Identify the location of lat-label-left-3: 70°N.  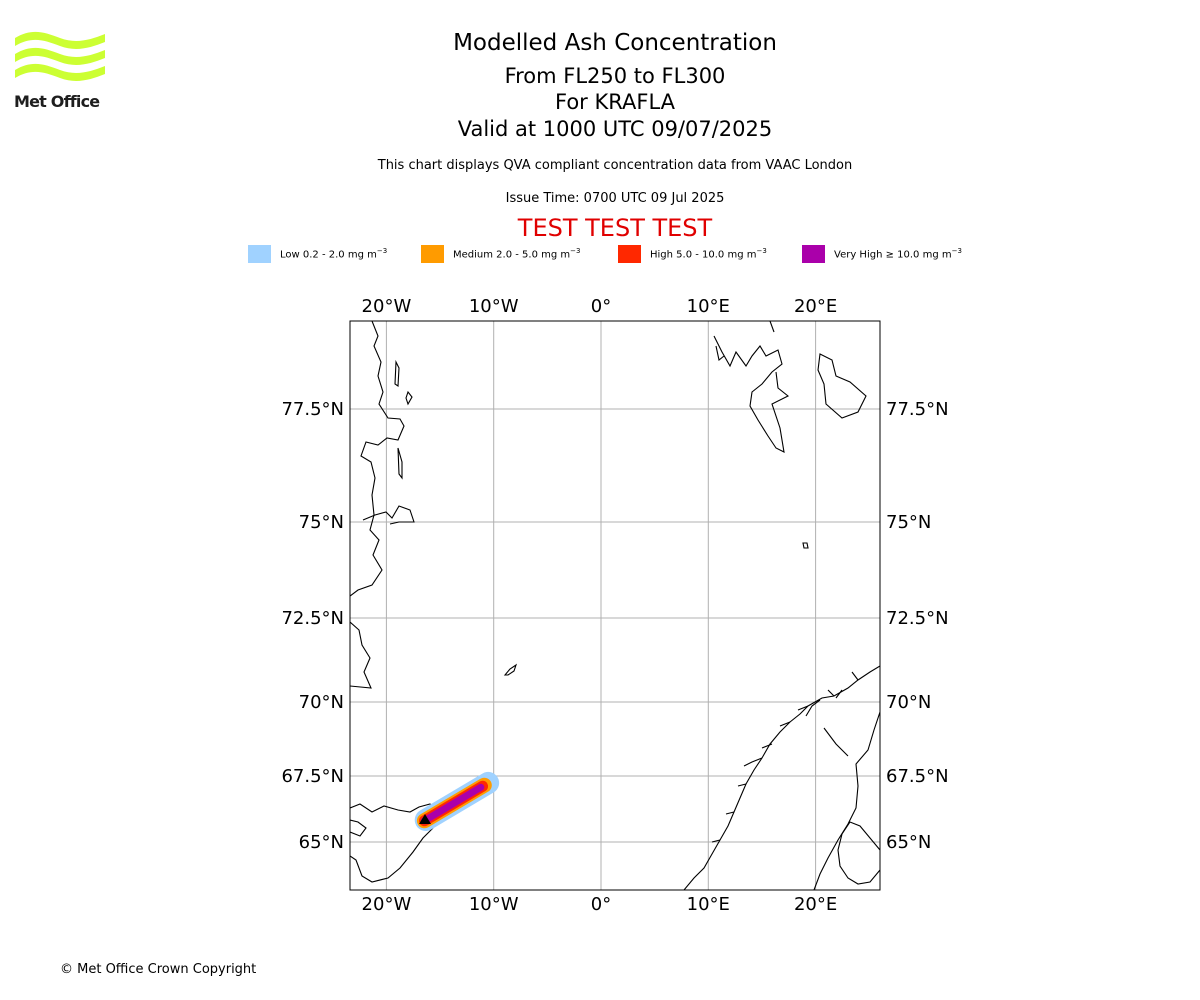
(321, 702).